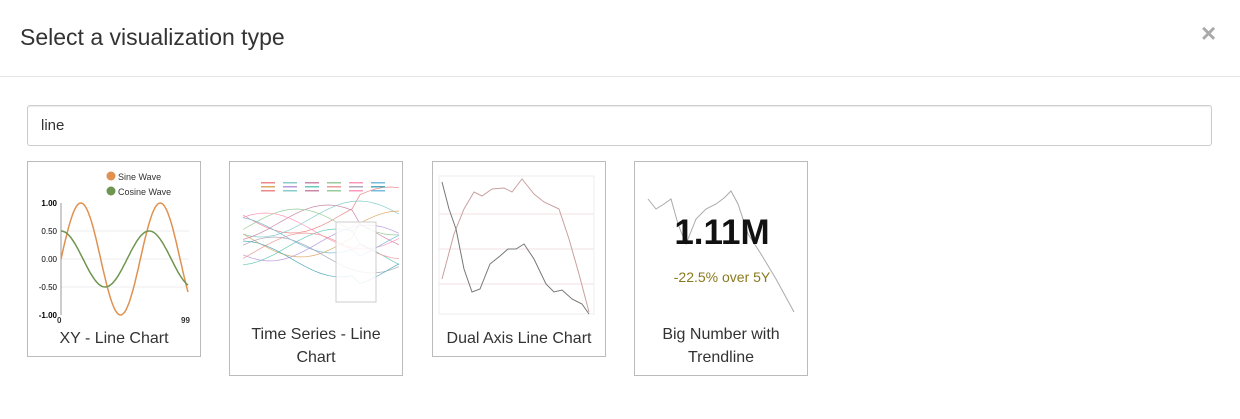 This screenshot has width=1240, height=419. What do you see at coordinates (321, 219) in the screenshot?
I see `series-line` at bounding box center [321, 219].